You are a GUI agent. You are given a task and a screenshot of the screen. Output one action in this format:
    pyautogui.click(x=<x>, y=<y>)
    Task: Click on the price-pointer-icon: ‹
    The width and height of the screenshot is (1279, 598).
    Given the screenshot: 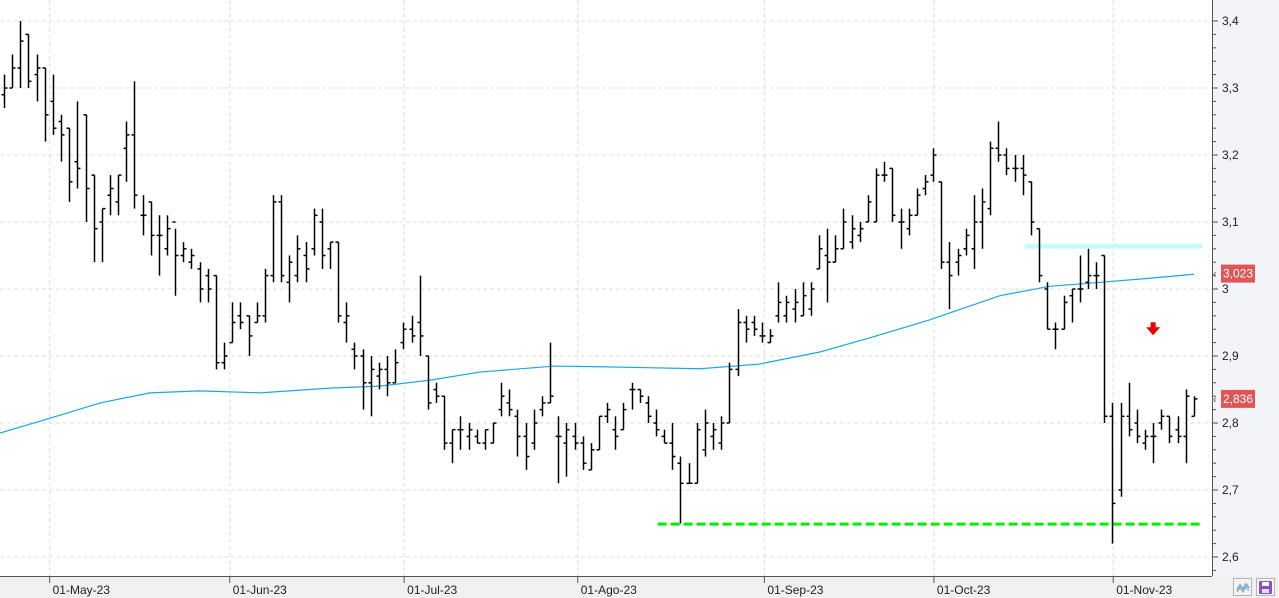 What is the action you would take?
    pyautogui.click(x=1215, y=275)
    